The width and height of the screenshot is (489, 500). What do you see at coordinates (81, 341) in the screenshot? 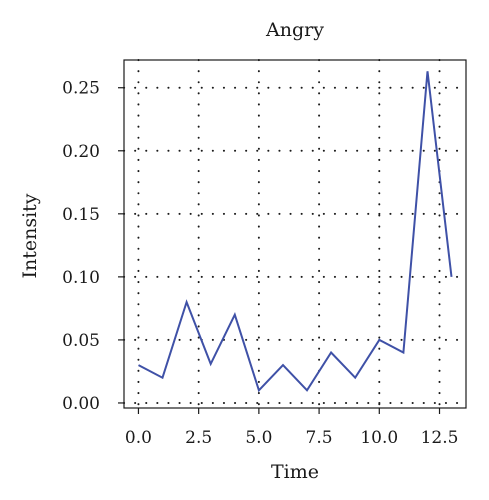
I see `y-tick-label: 0.05` at bounding box center [81, 341].